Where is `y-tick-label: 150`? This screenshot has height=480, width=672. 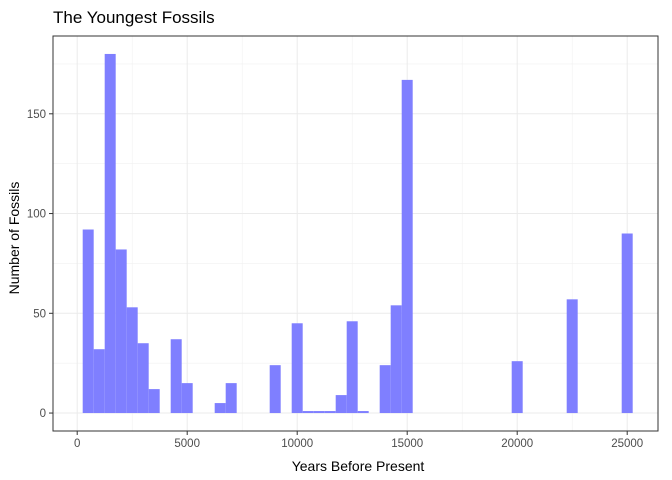 y-tick-label: 150 is located at coordinates (36, 115).